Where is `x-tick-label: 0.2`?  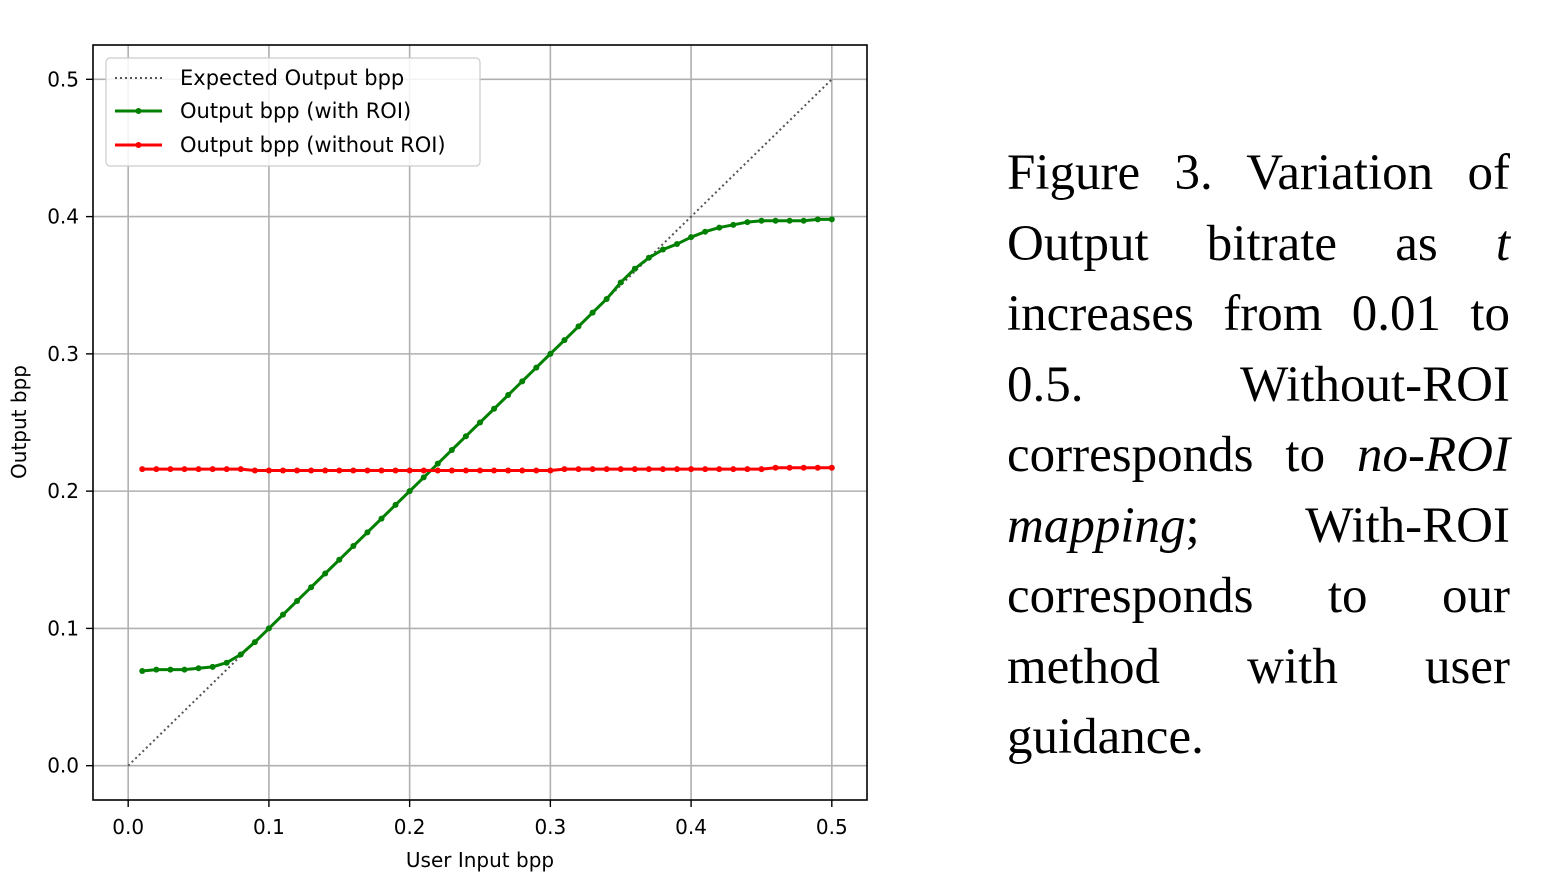
x-tick-label: 0.2 is located at coordinates (410, 827).